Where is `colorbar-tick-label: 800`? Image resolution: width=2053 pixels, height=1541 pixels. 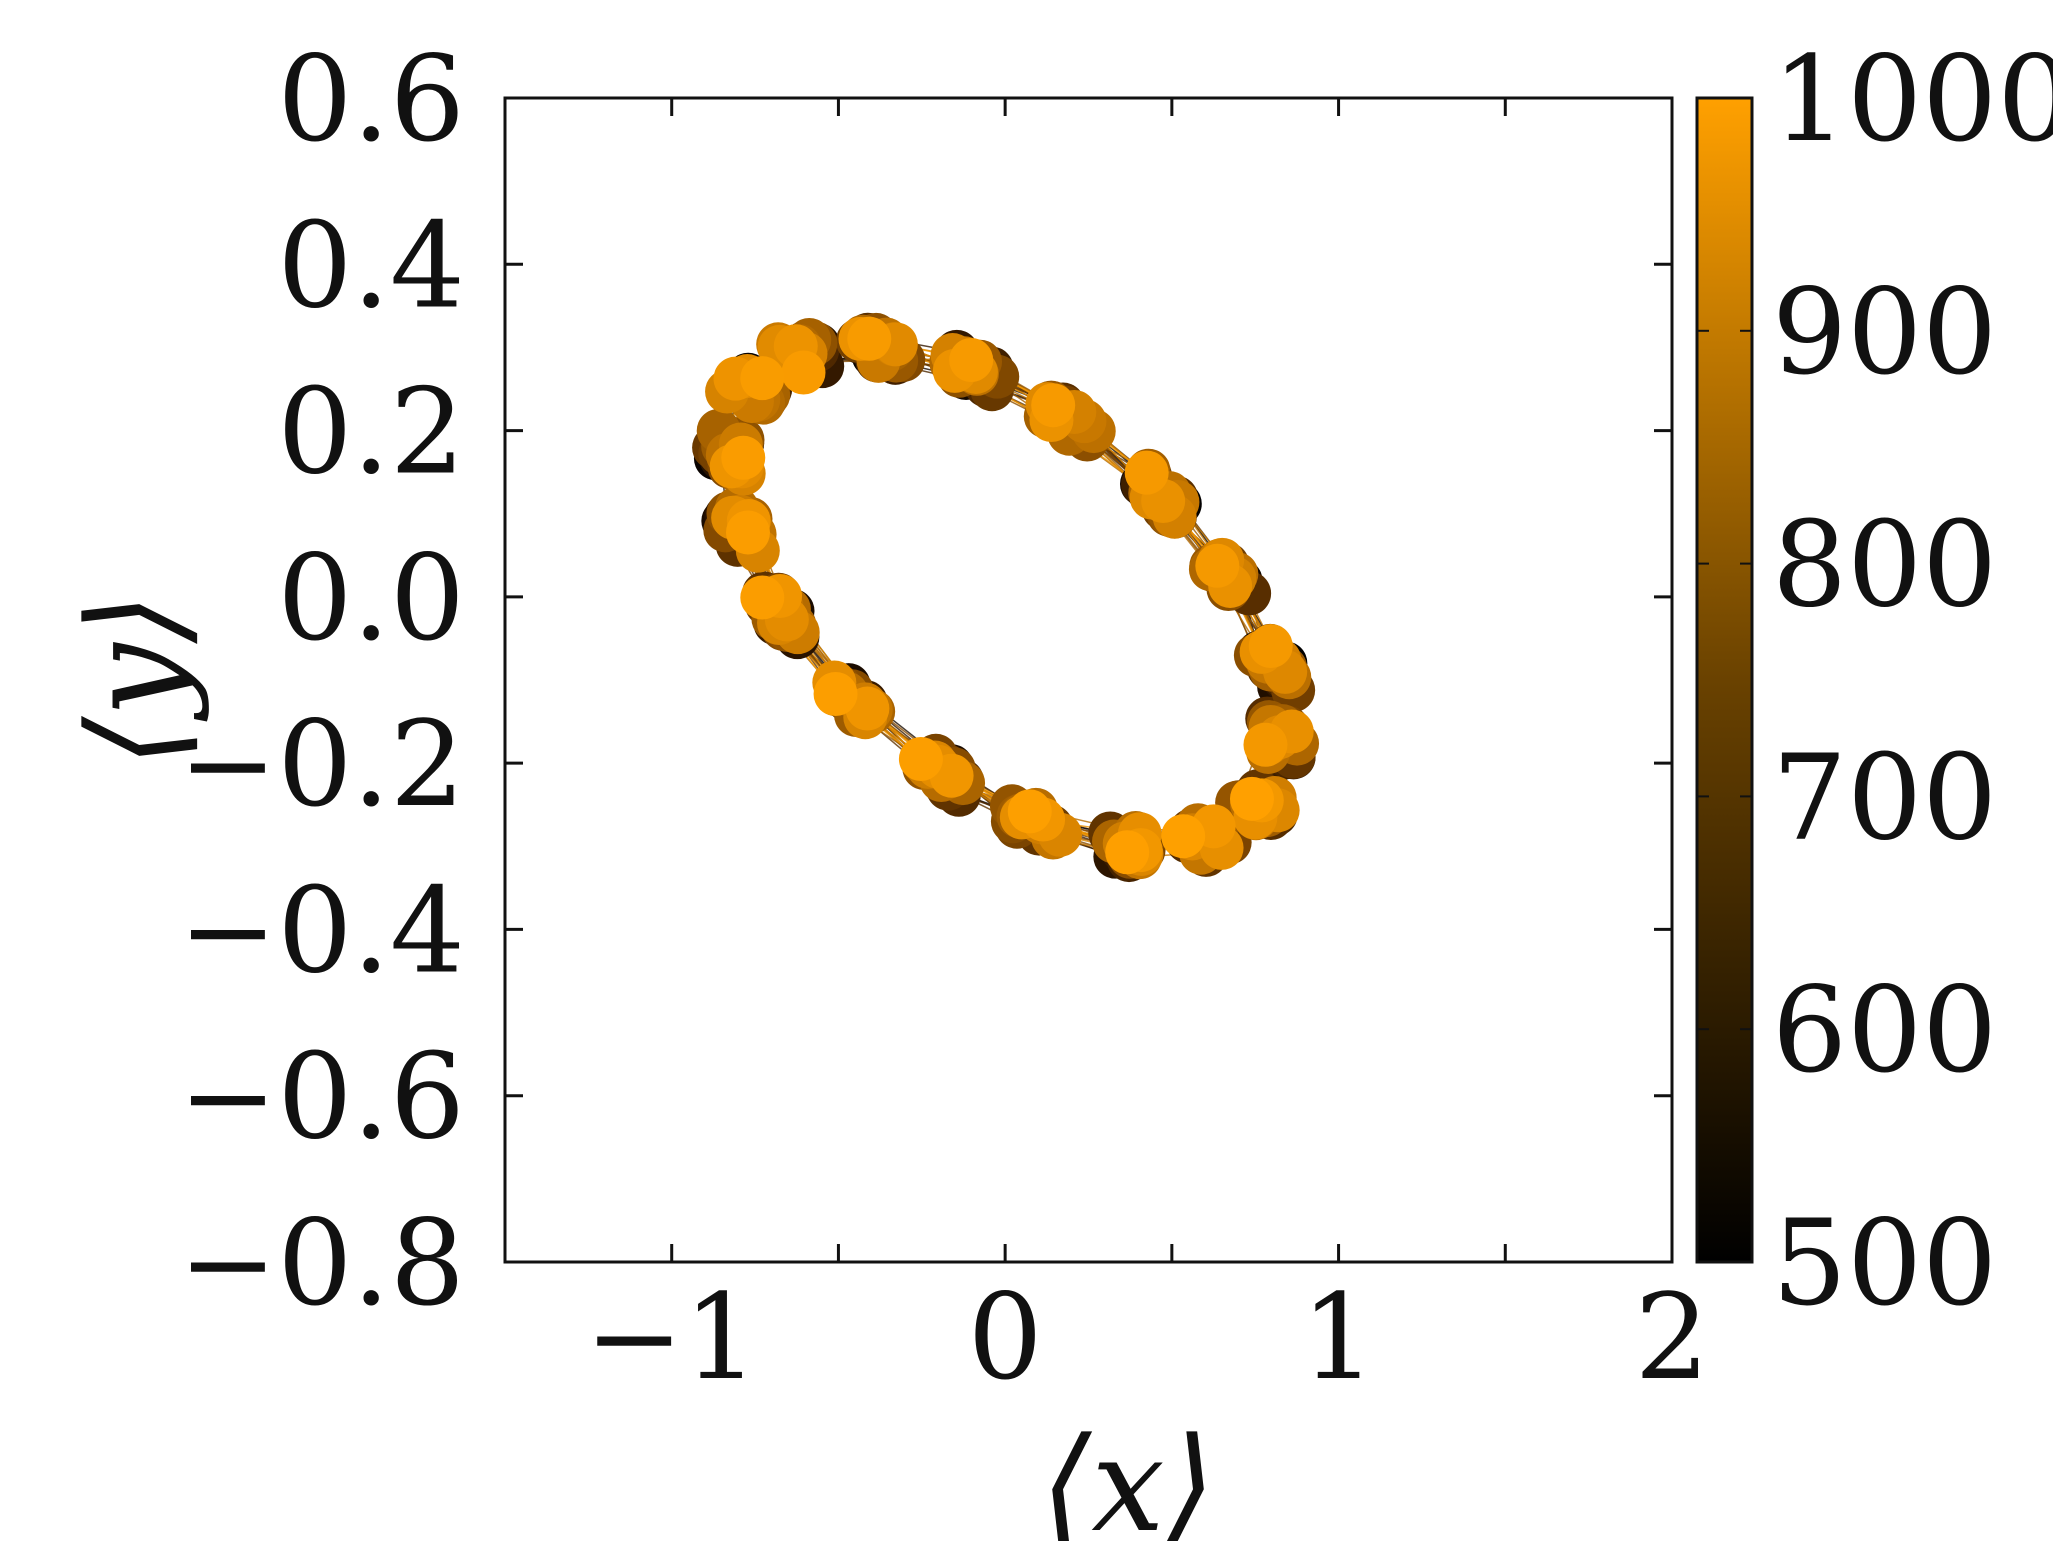 colorbar-tick-label: 800 is located at coordinates (1884, 565).